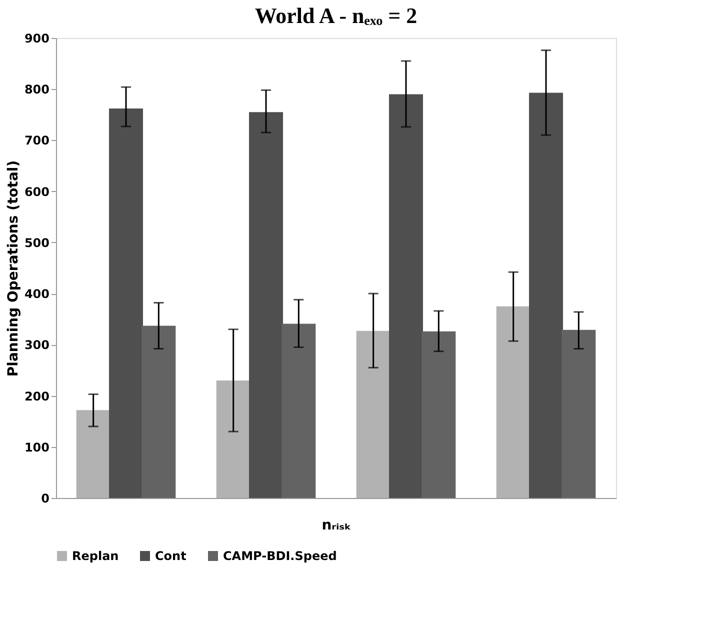 This screenshot has width=712, height=629. Describe the element at coordinates (37, 39) in the screenshot. I see `y-tick-label: 900` at that location.